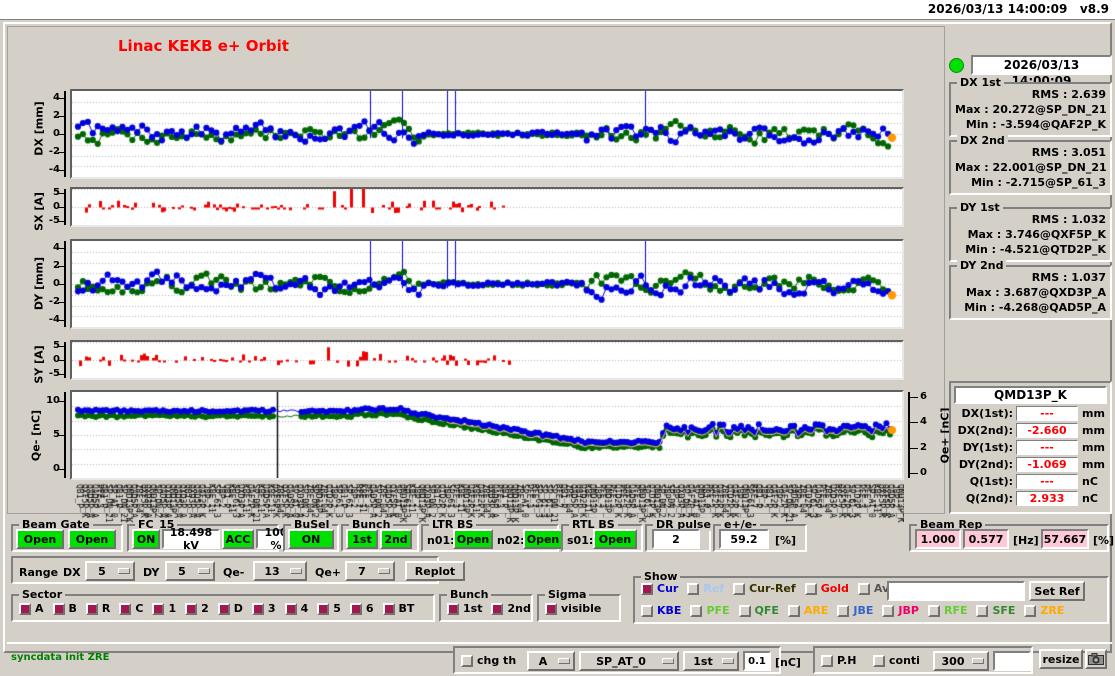  Describe the element at coordinates (1093, 413) in the screenshot. I see `bpm-readout-unit: mm` at that location.